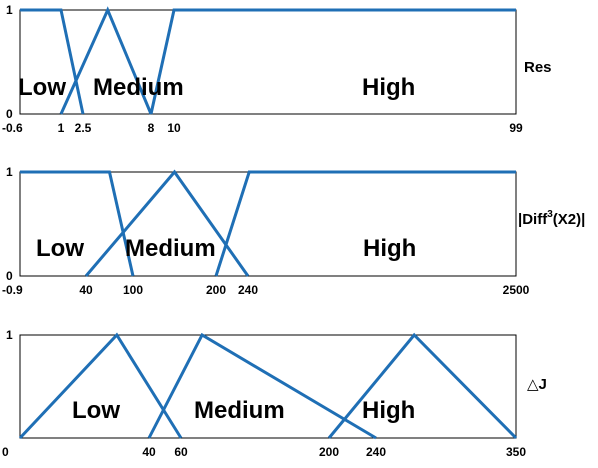 This screenshot has height=468, width=598. What do you see at coordinates (516, 128) in the screenshot?
I see `x-tick-label: 99` at bounding box center [516, 128].